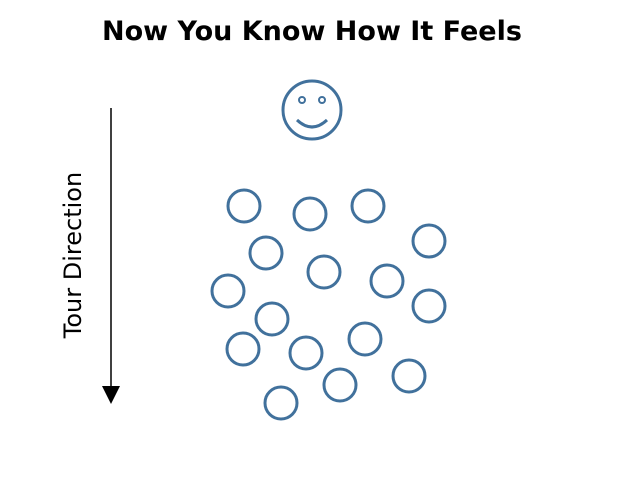  Describe the element at coordinates (73, 255) in the screenshot. I see `direction-label: Tour Direction` at that location.